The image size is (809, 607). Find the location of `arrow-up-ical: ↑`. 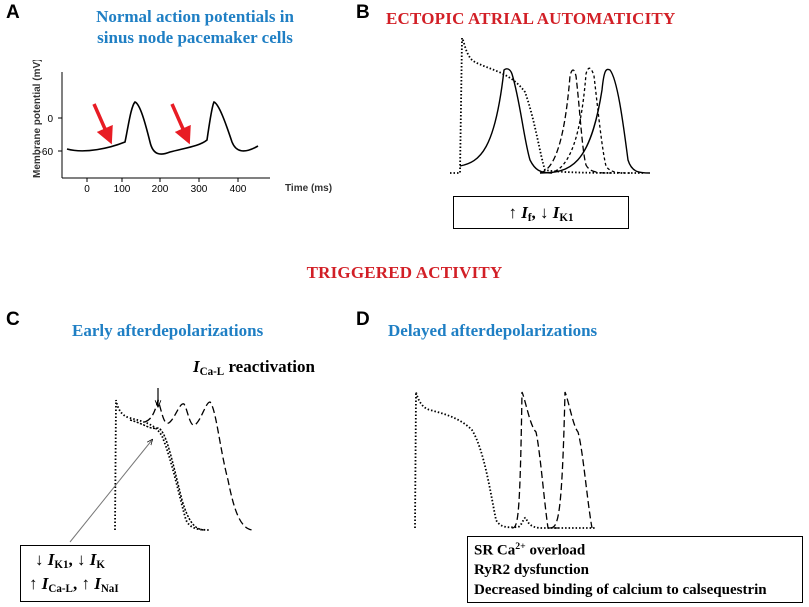

arrow-up-ical: ↑ is located at coordinates (33, 583).